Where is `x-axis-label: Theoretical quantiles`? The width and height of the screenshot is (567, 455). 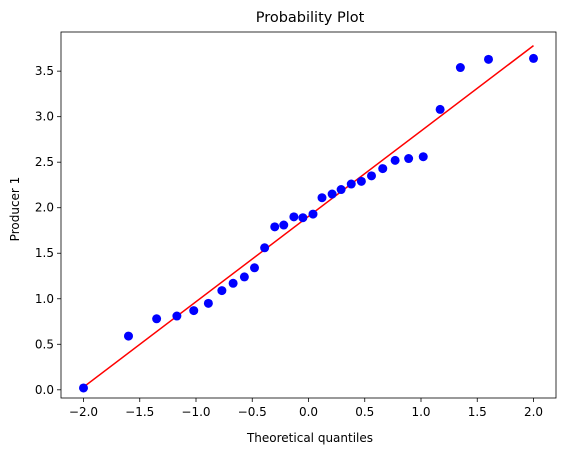
x-axis-label: Theoretical quantiles is located at coordinates (309, 438).